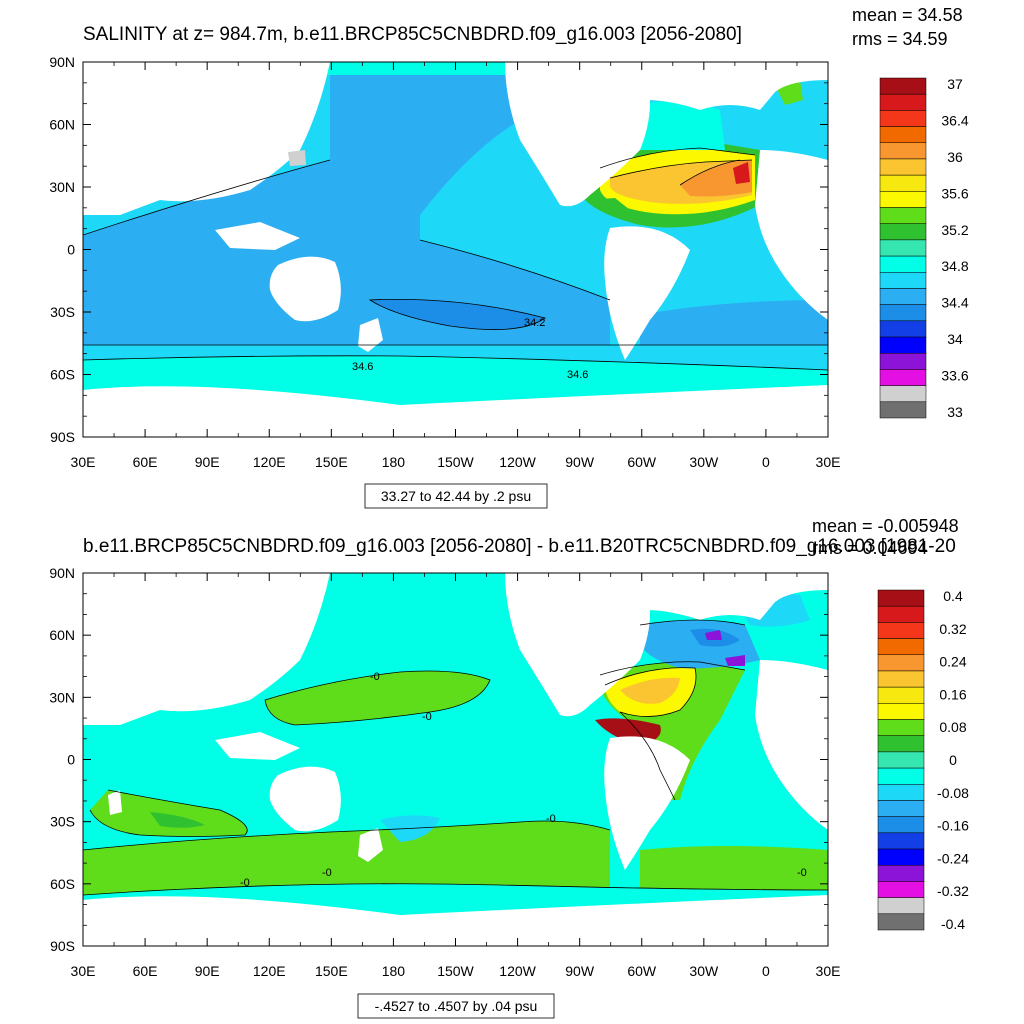  Describe the element at coordinates (257, 746) in the screenshot. I see `bottom-land-indonesia` at that location.